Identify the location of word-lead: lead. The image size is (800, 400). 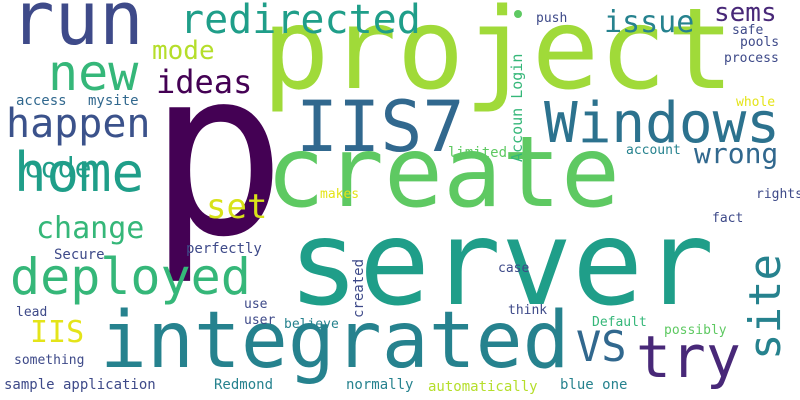
(32, 312).